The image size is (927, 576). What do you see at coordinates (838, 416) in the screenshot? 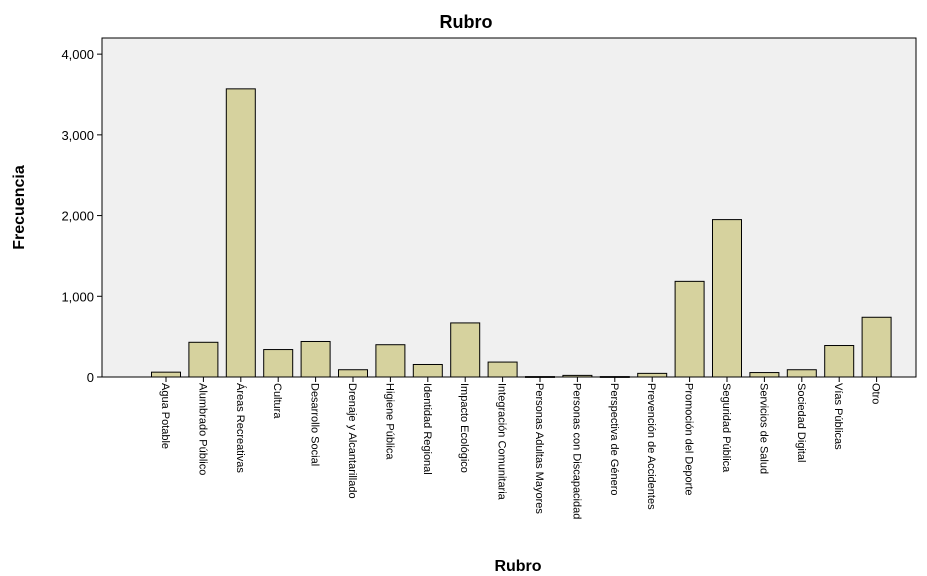
I see `x-tick-label: Vías Públicas` at bounding box center [838, 416].